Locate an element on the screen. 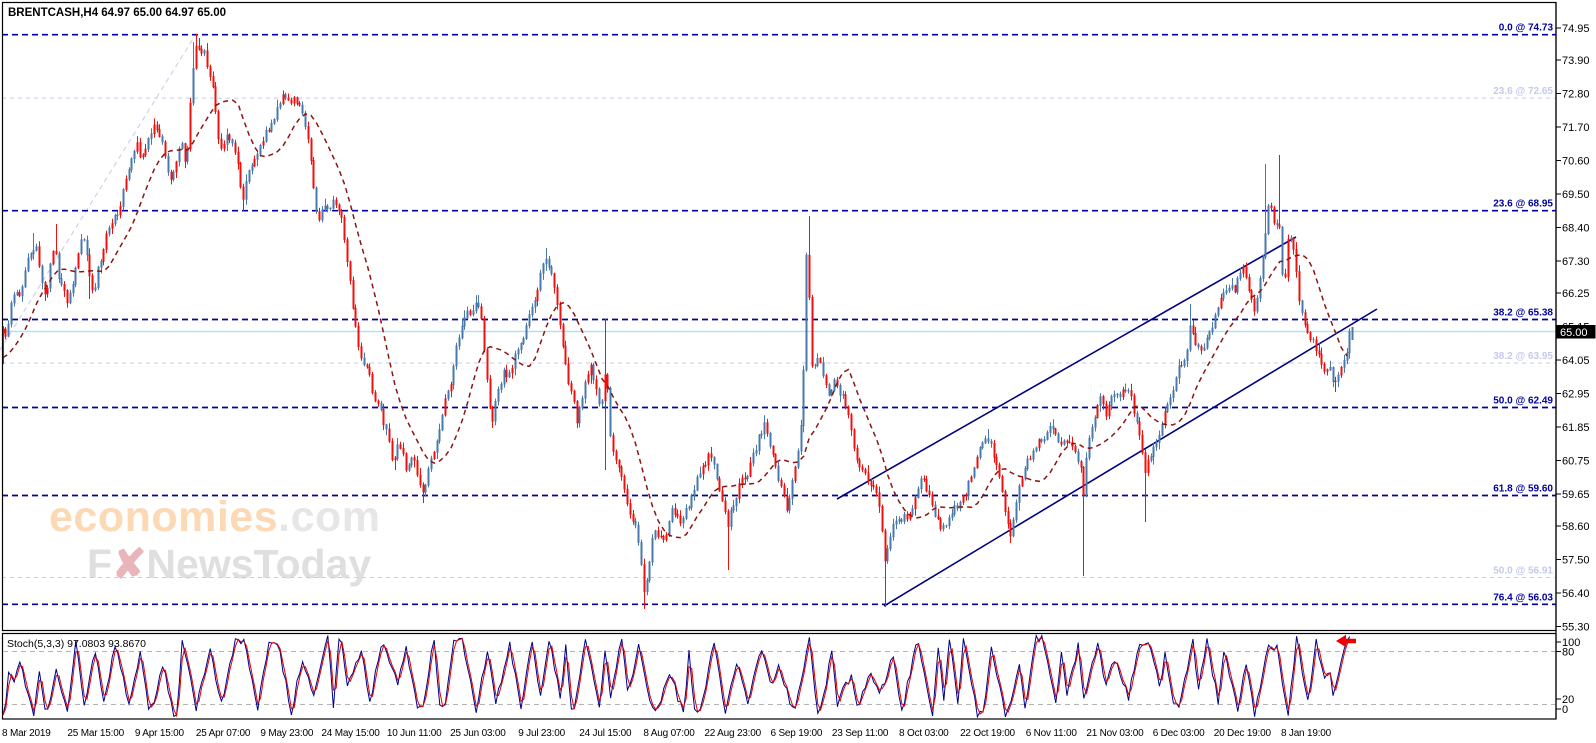  svg-text: 6 Sep 19:00 is located at coordinates (797, 733).